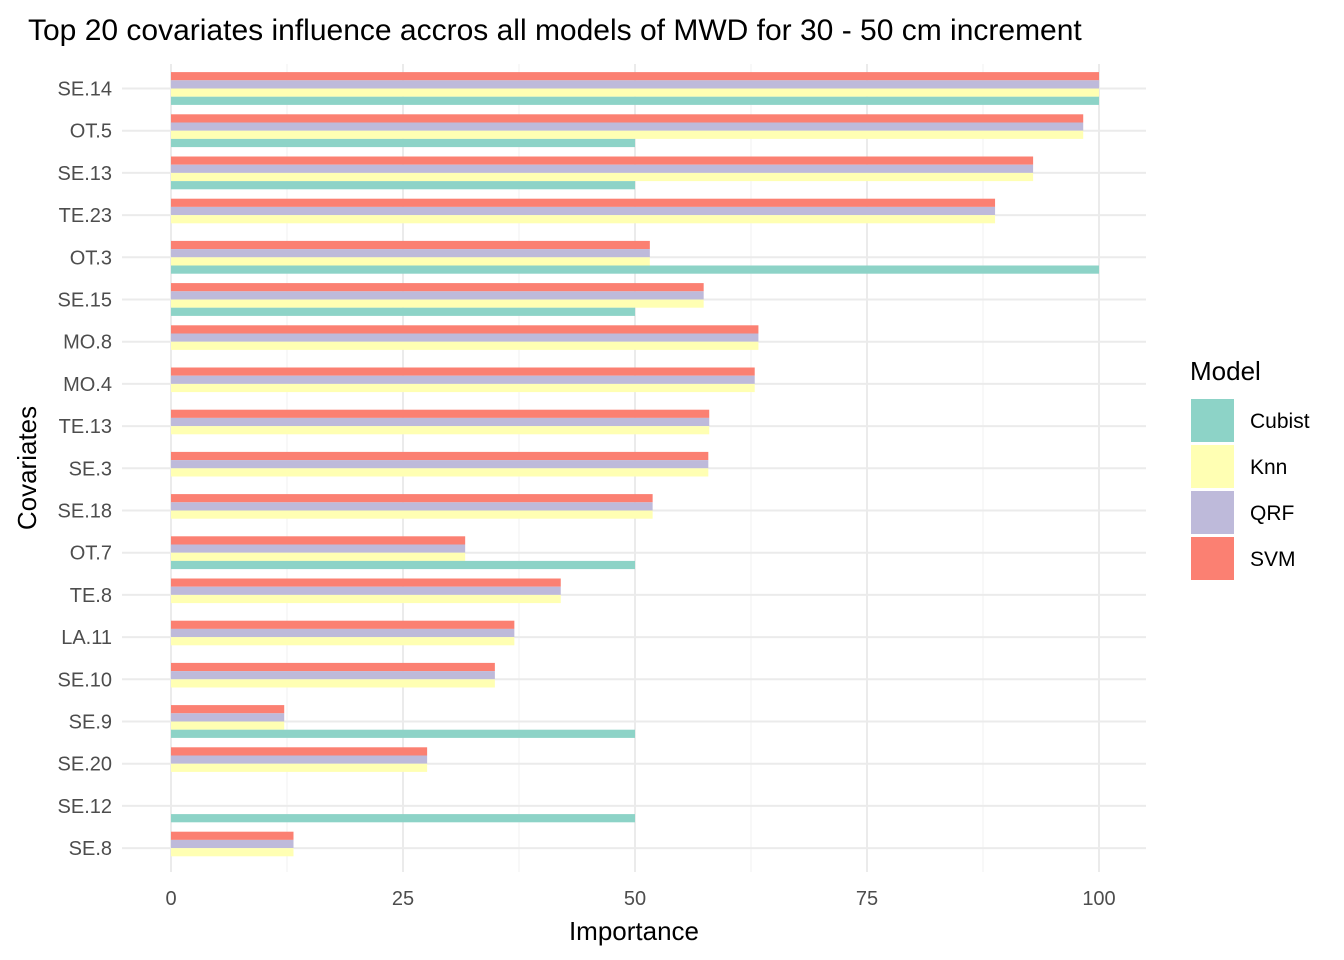  What do you see at coordinates (91, 258) in the screenshot?
I see `y-tick-label: OT.3` at bounding box center [91, 258].